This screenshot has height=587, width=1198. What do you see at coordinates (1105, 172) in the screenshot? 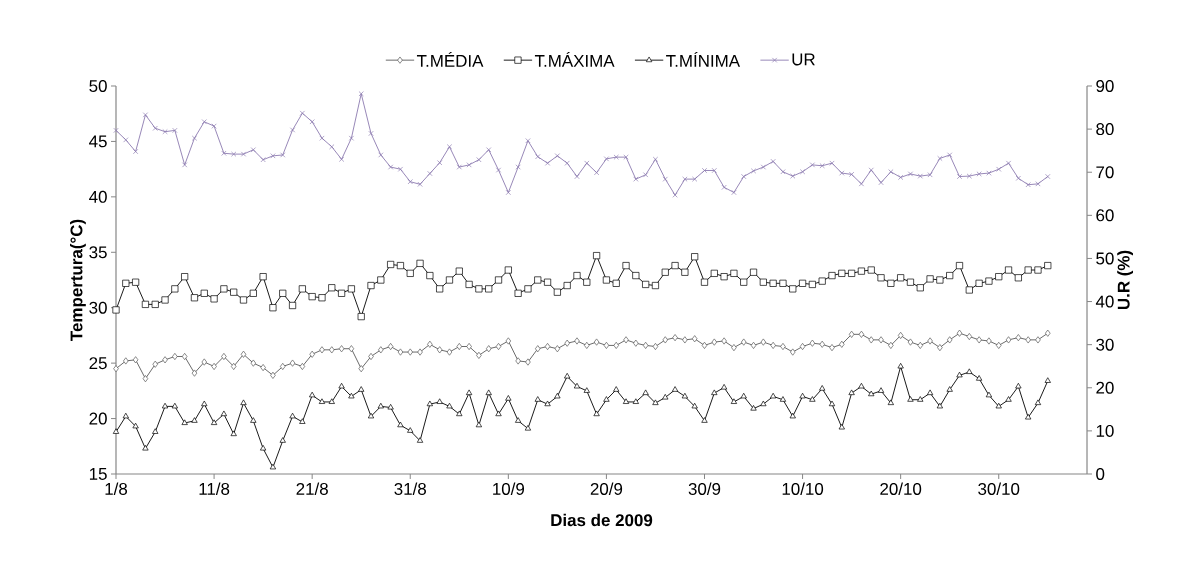
I see `y2-tick-label: 70` at bounding box center [1105, 172].